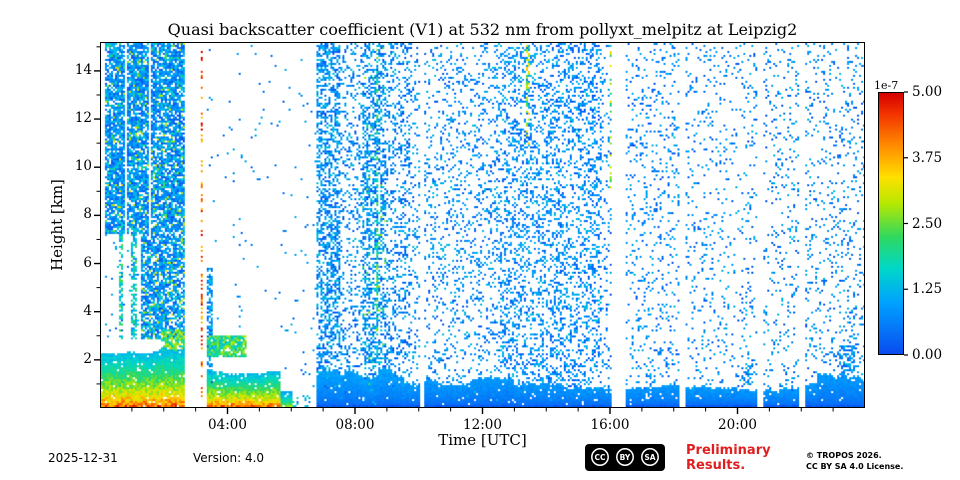  I want to click on x-tick-label: 08:00, so click(355, 425).